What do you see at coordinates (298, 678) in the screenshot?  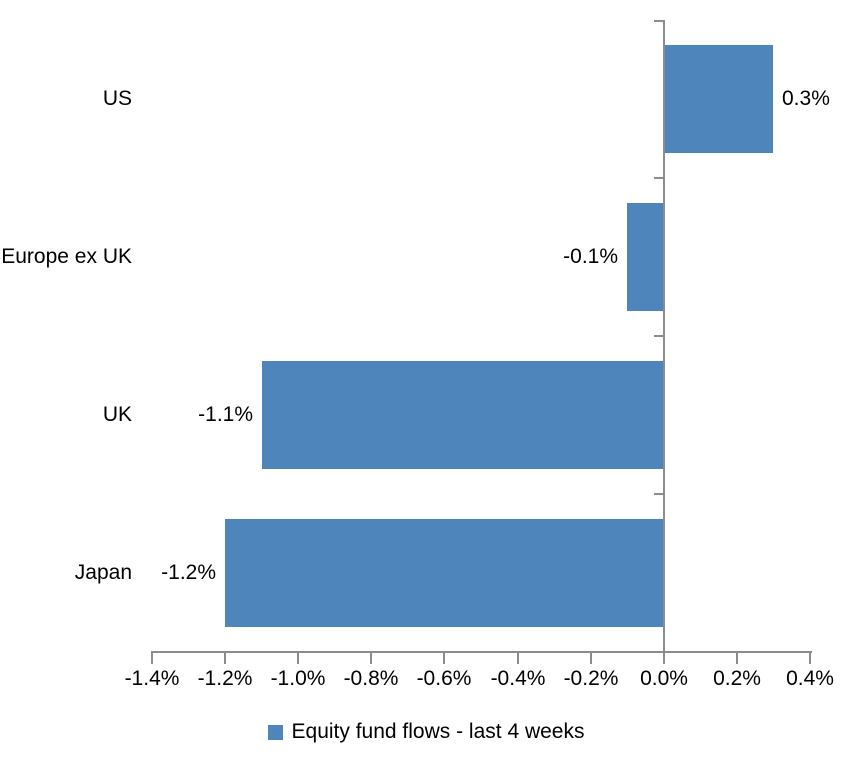 I see `x-axis-tick-label: -1.0%` at bounding box center [298, 678].